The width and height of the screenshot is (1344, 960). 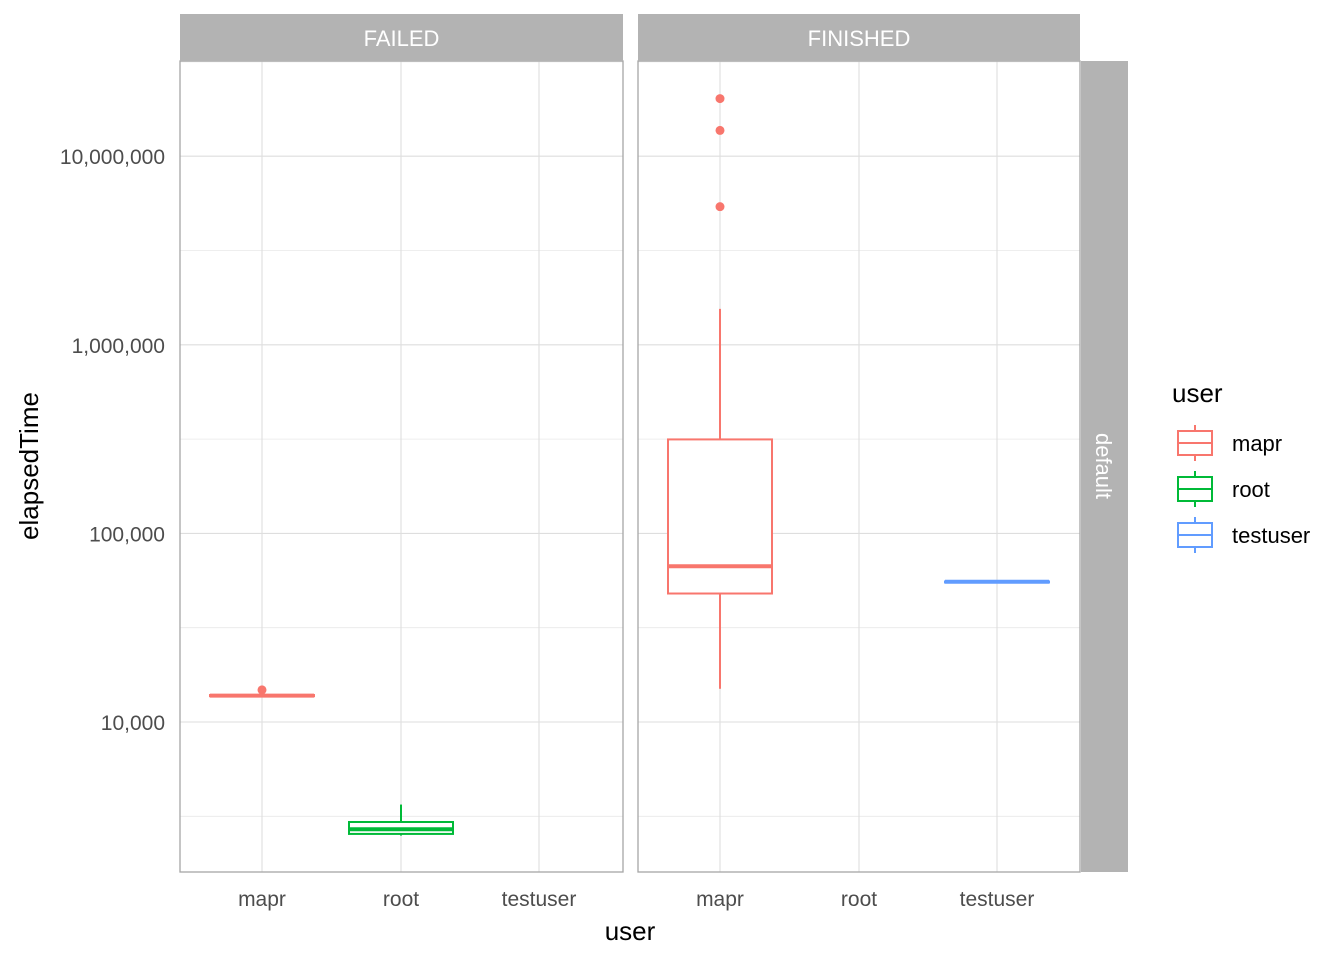 I want to click on y-tick-label: 10,000,000, so click(x=112, y=157).